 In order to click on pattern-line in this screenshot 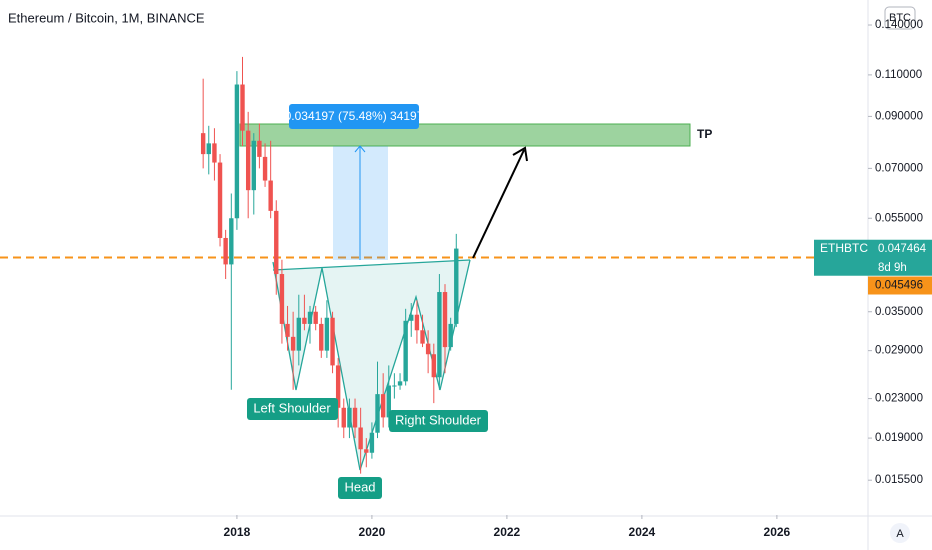, I will do `click(371, 365)`.